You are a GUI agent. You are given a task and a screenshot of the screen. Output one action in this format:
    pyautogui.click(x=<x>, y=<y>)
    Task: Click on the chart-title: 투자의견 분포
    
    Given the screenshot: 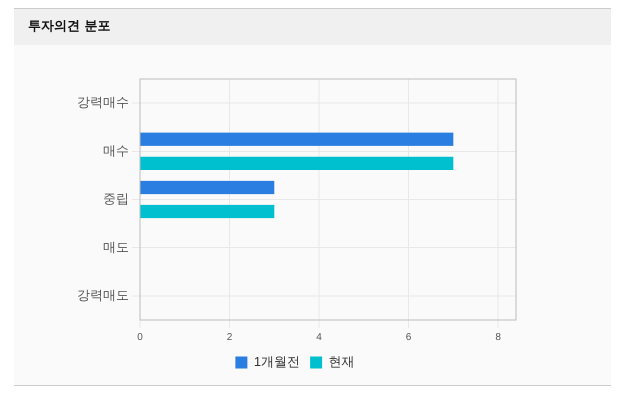 What is the action you would take?
    pyautogui.click(x=312, y=27)
    